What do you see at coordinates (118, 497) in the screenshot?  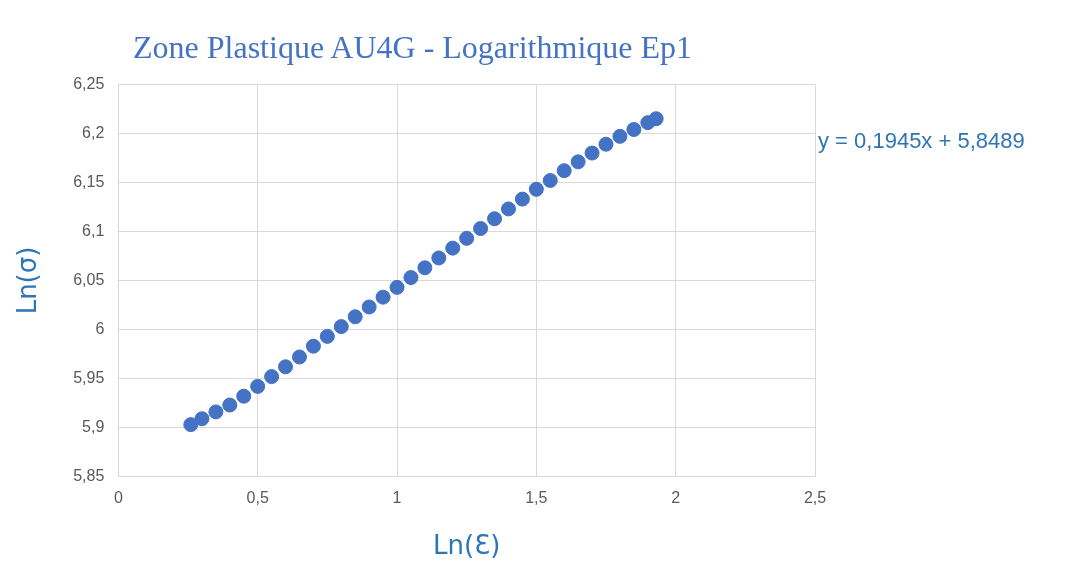 I see `x-tick-label: 0` at bounding box center [118, 497].